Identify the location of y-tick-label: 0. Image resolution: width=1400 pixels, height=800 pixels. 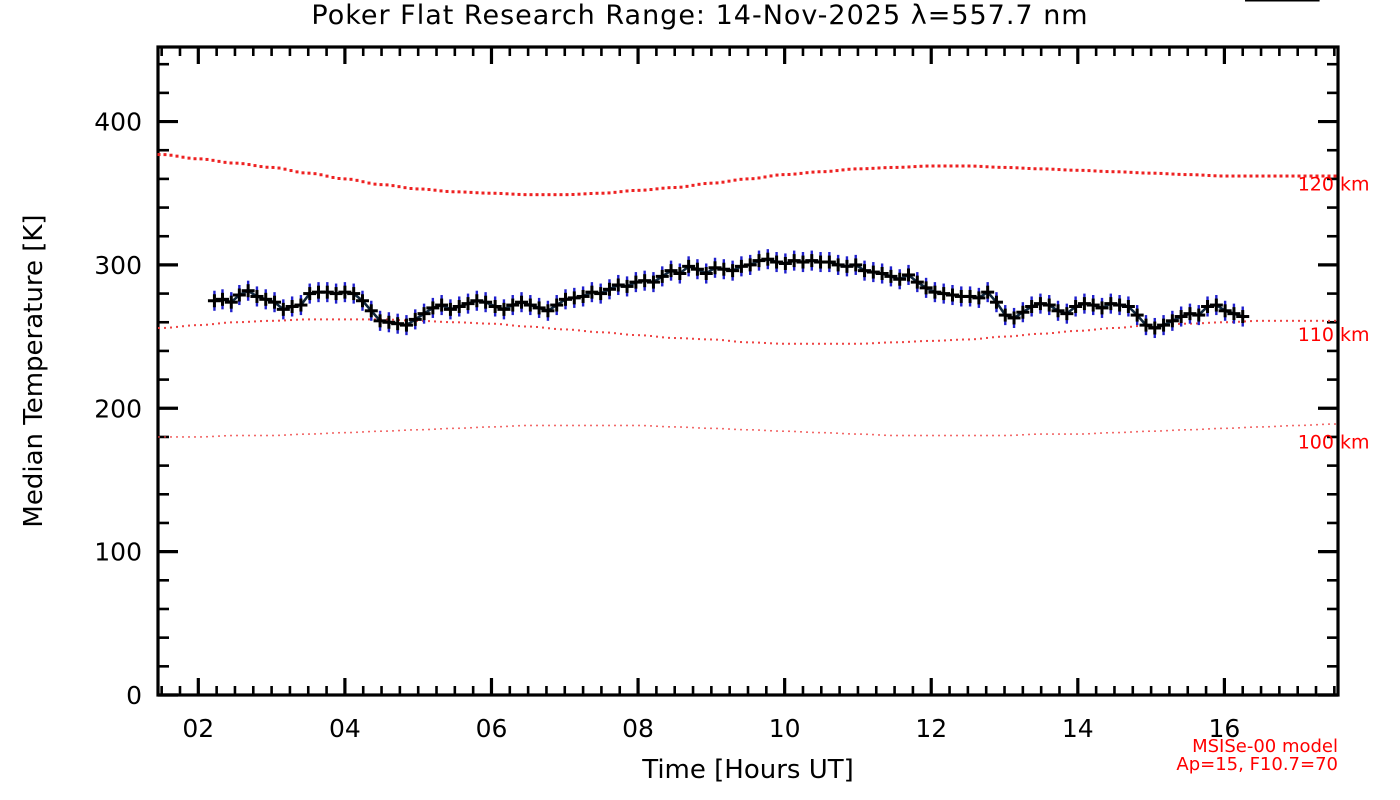
(134, 695).